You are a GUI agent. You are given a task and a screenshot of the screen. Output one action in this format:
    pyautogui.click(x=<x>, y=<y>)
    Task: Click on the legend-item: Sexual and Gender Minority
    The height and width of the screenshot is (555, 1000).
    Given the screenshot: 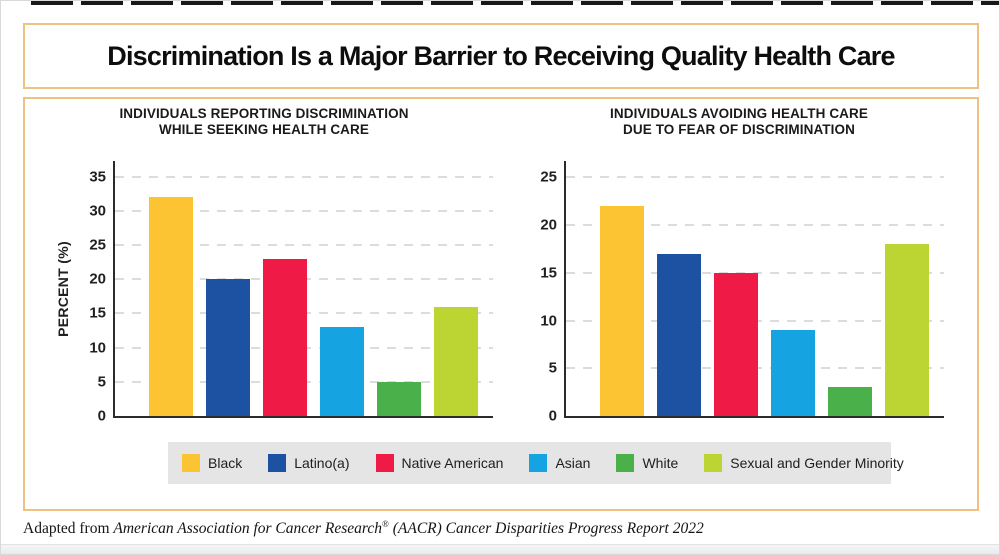 What is the action you would take?
    pyautogui.click(x=804, y=463)
    